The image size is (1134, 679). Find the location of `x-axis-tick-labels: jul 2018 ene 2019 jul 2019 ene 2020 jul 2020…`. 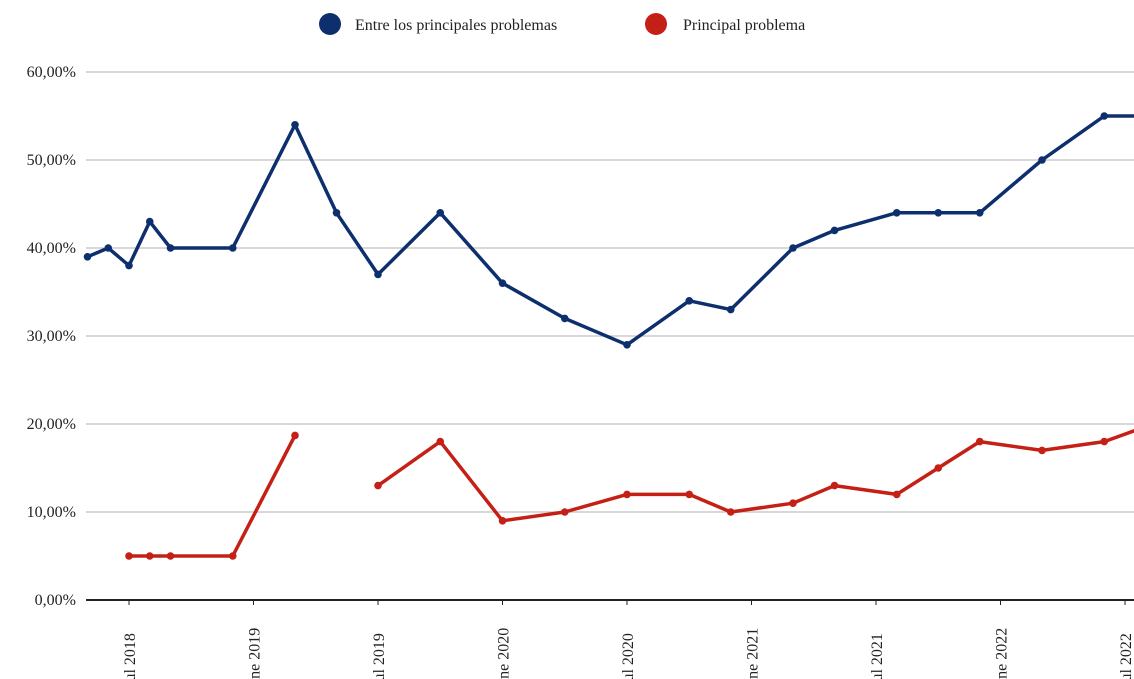

x-axis-tick-labels: jul 2018 ene 2019 jul 2019 ene 2020 jul 2020… is located at coordinates (628, 639).